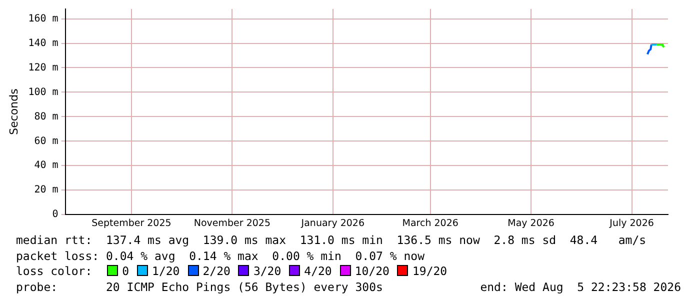 This screenshot has width=697, height=297. What do you see at coordinates (372, 271) in the screenshot?
I see `legend-label: 10/20` at bounding box center [372, 271].